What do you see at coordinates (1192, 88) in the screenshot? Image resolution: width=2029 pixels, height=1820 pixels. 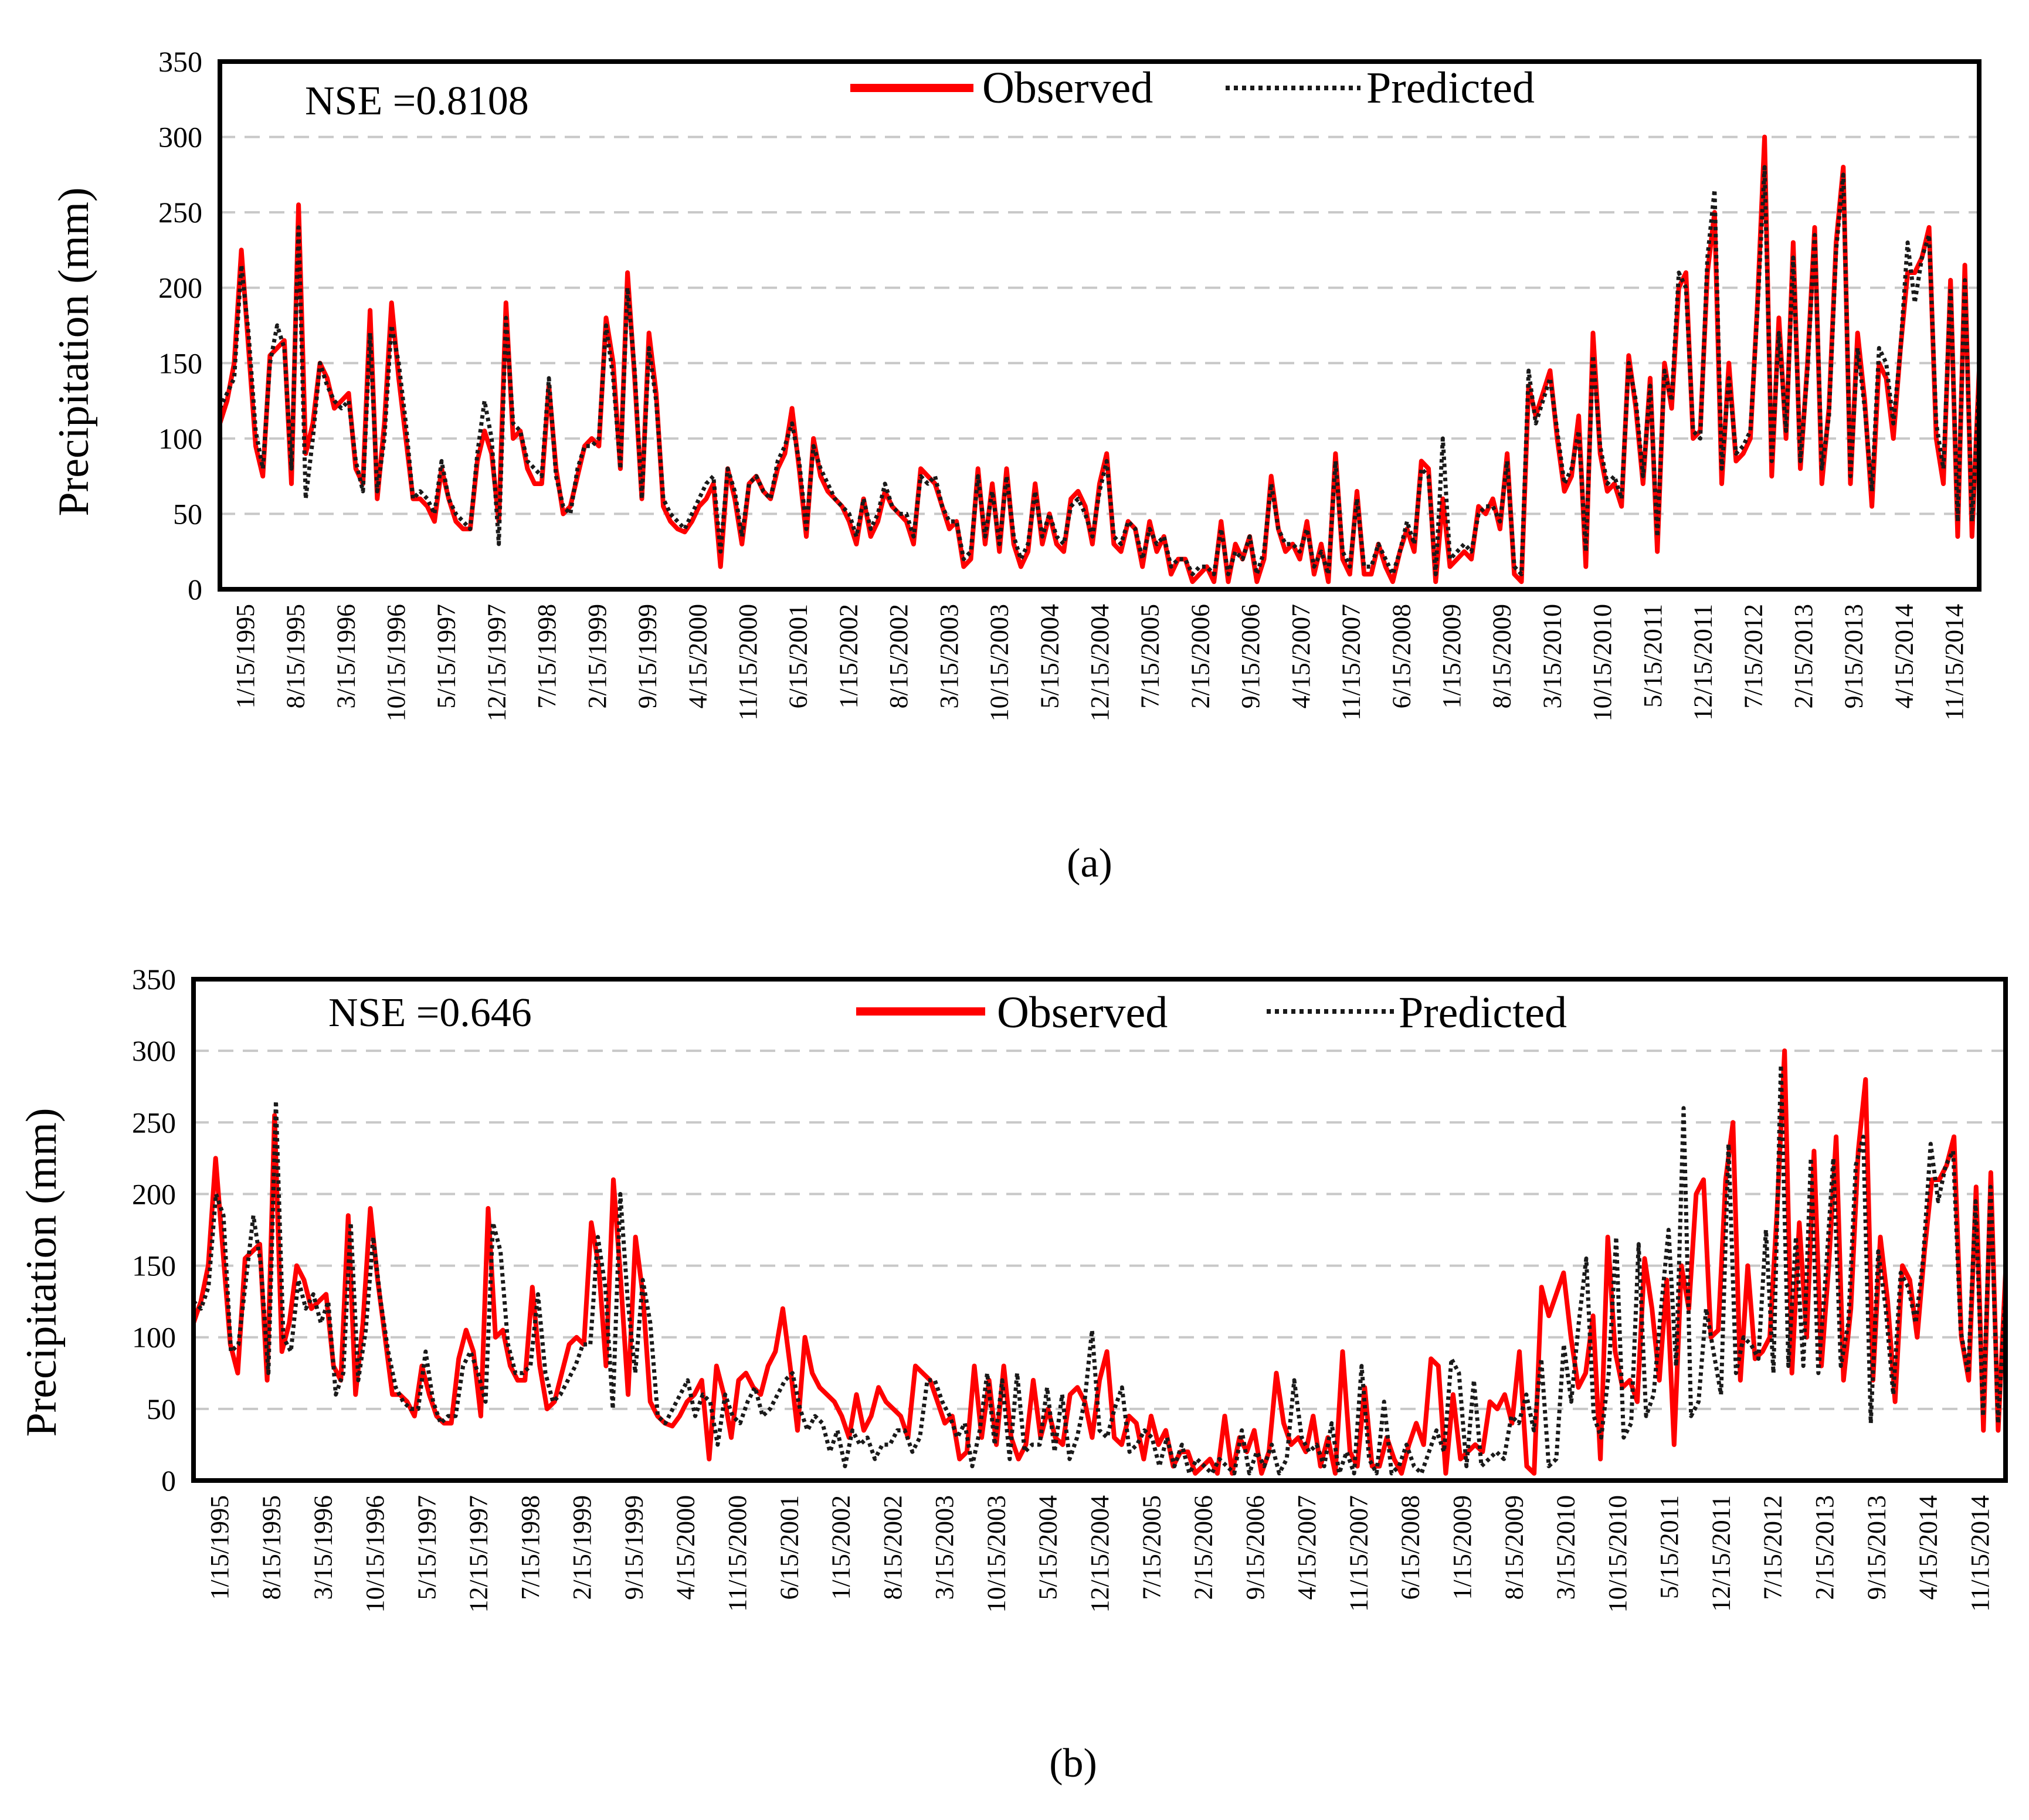 I see `legend-a: Observed Predicted` at bounding box center [1192, 88].